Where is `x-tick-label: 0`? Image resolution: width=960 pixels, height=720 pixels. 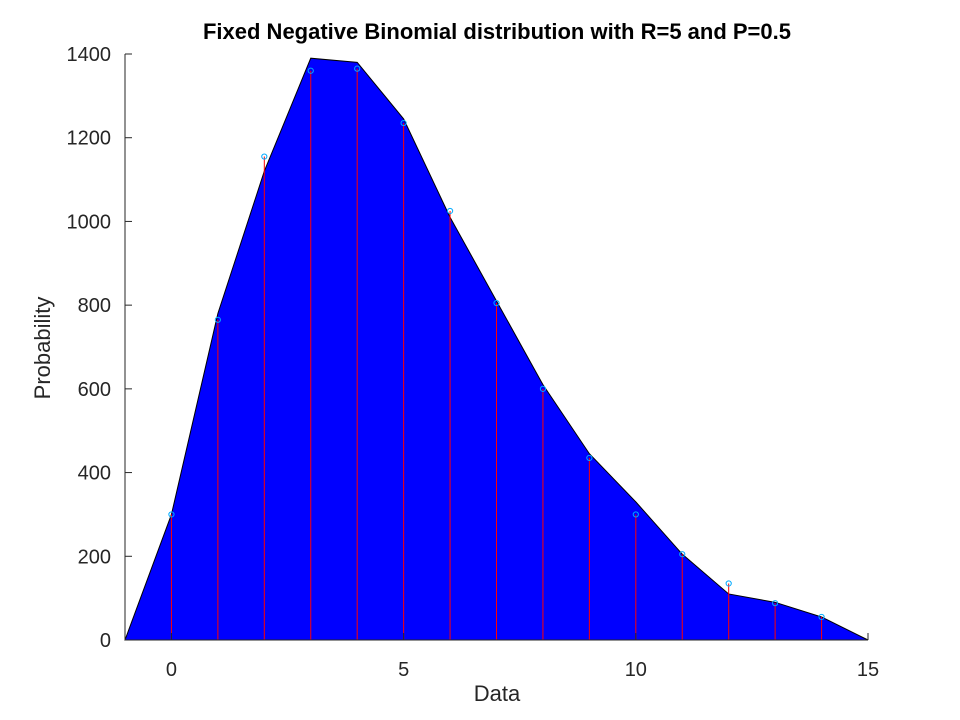 x-tick-label: 0 is located at coordinates (171, 670).